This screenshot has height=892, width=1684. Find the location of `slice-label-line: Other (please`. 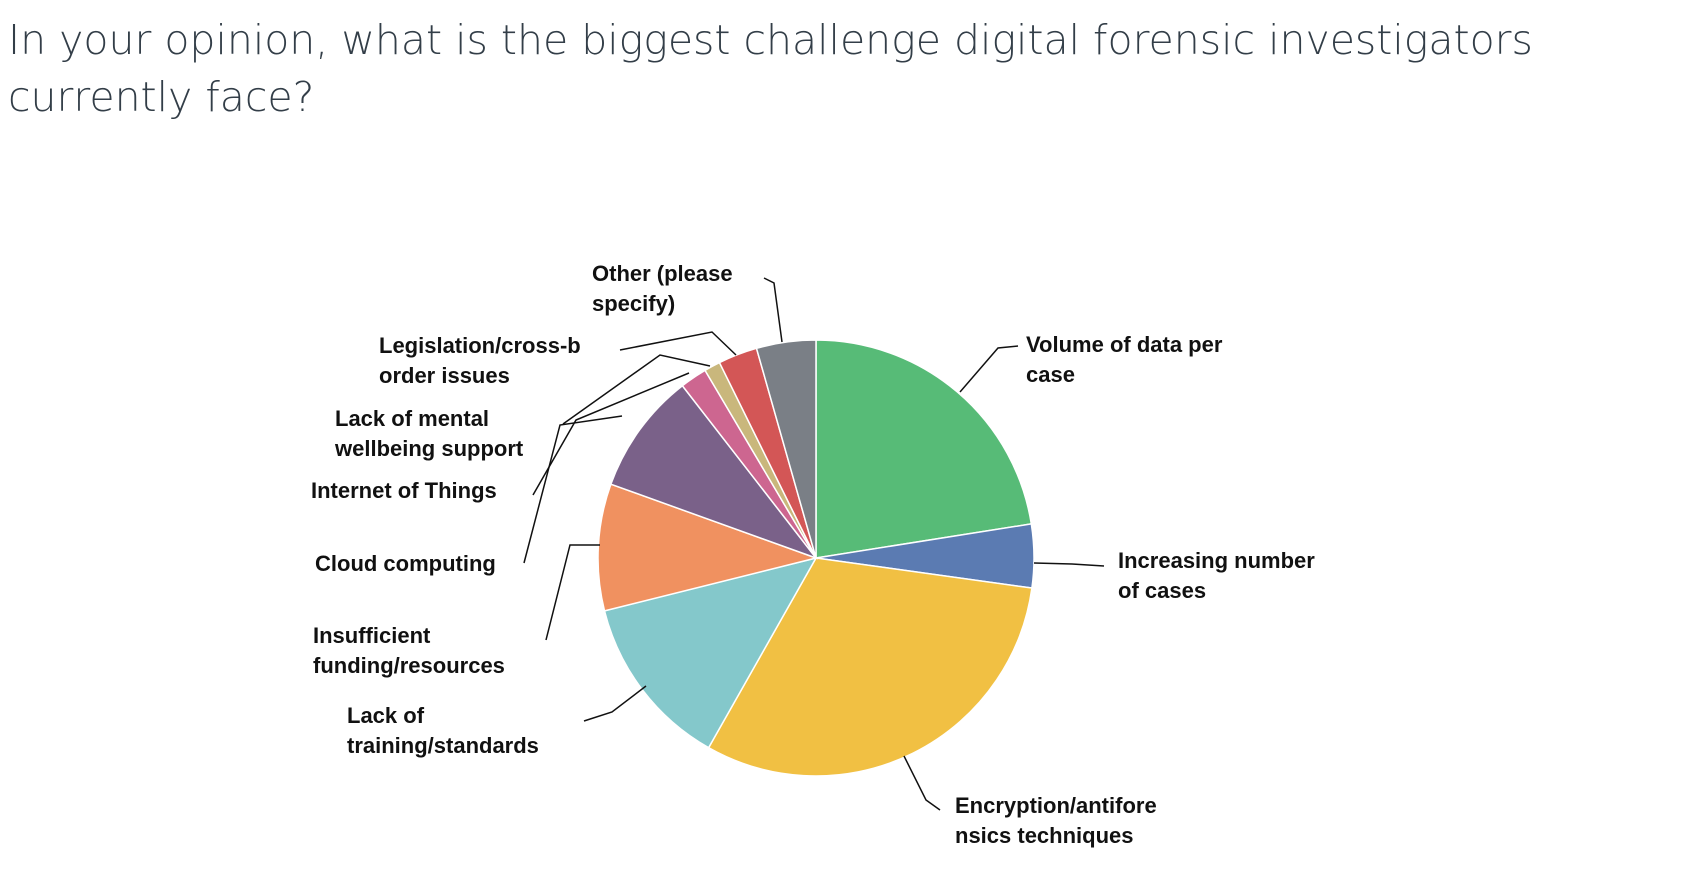

slice-label-line: Other (please is located at coordinates (662, 273).